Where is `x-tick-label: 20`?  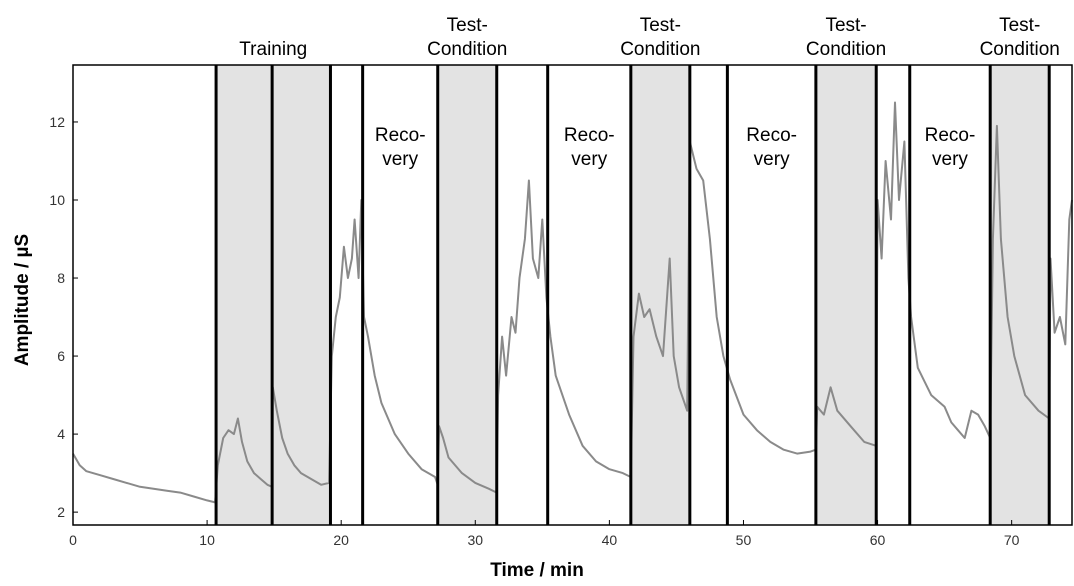 x-tick-label: 20 is located at coordinates (341, 540).